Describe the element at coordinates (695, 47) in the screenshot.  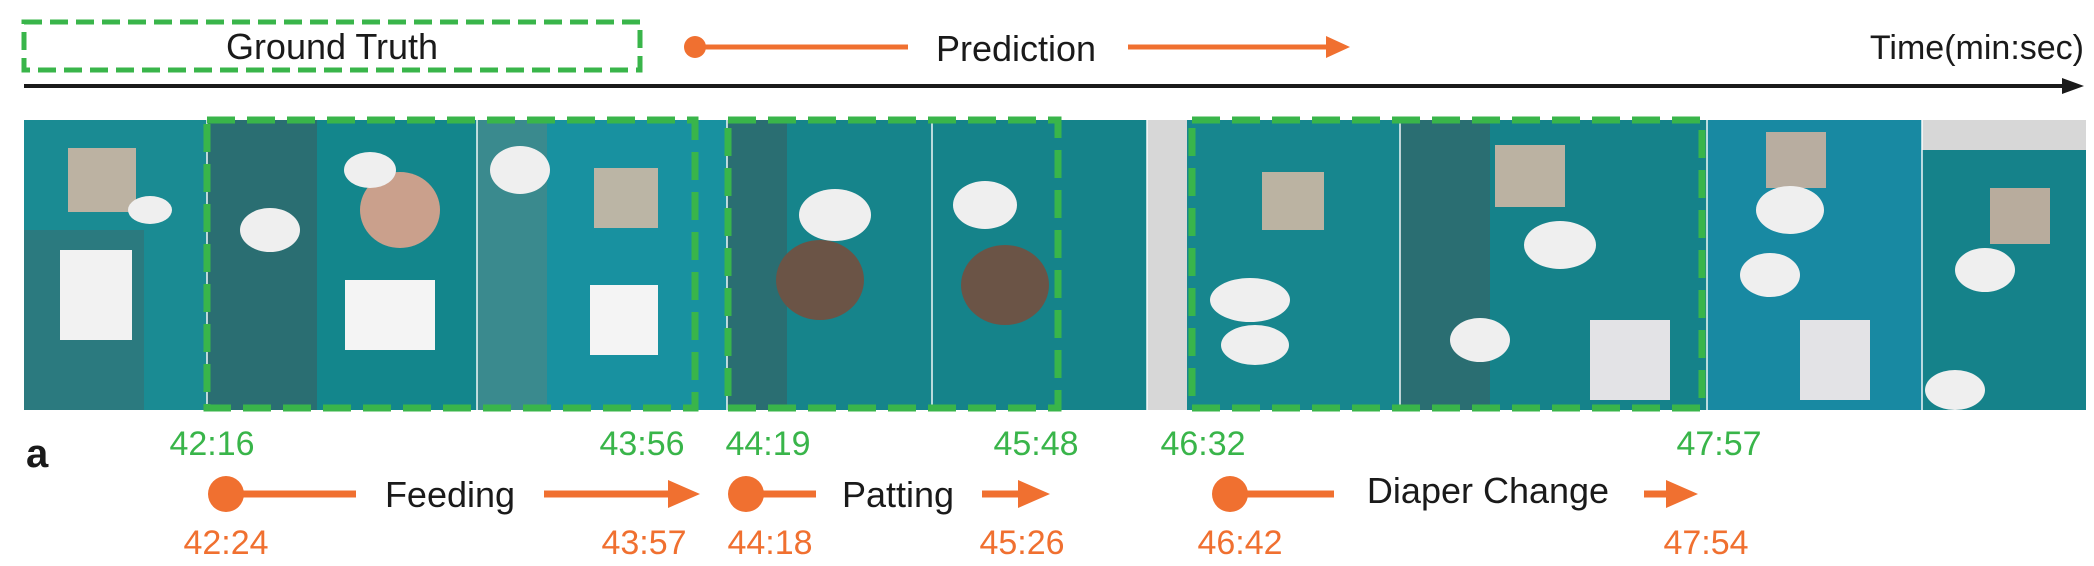
I see `legend-prediction-start-dot` at that location.